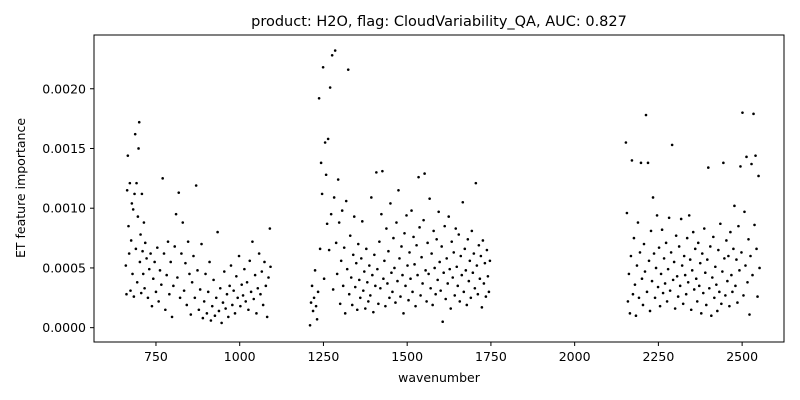 Image resolution: width=800 pixels, height=400 pixels. Describe the element at coordinates (64, 267) in the screenshot. I see `y-tick-label: 0.0005` at that location.